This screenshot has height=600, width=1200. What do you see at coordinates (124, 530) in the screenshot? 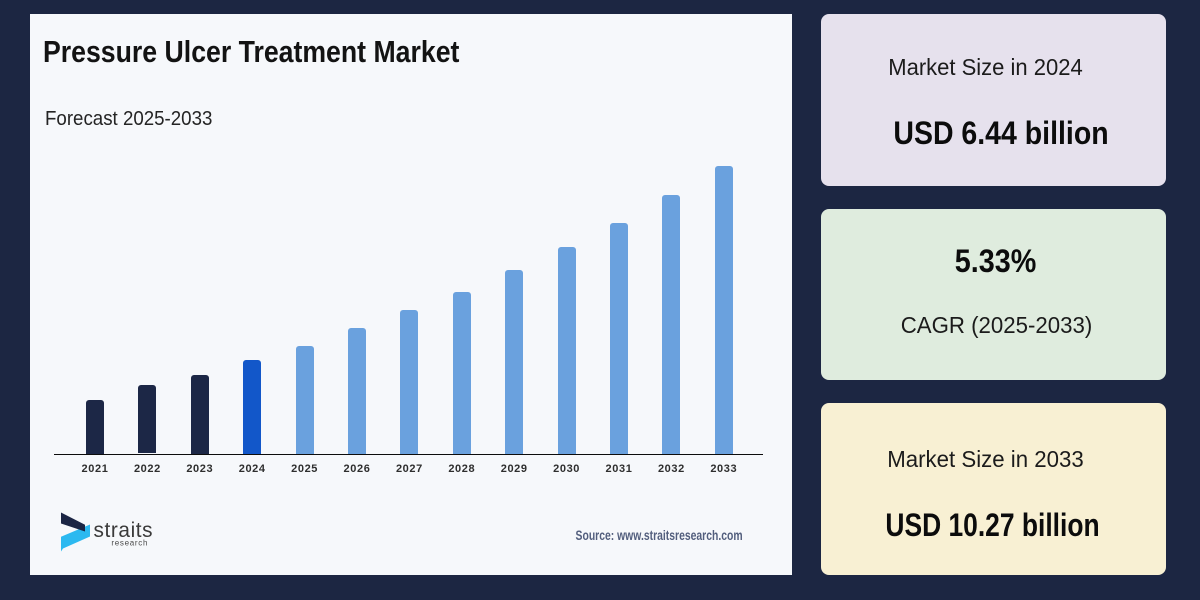
I see `svg-text: straits` at bounding box center [124, 530].